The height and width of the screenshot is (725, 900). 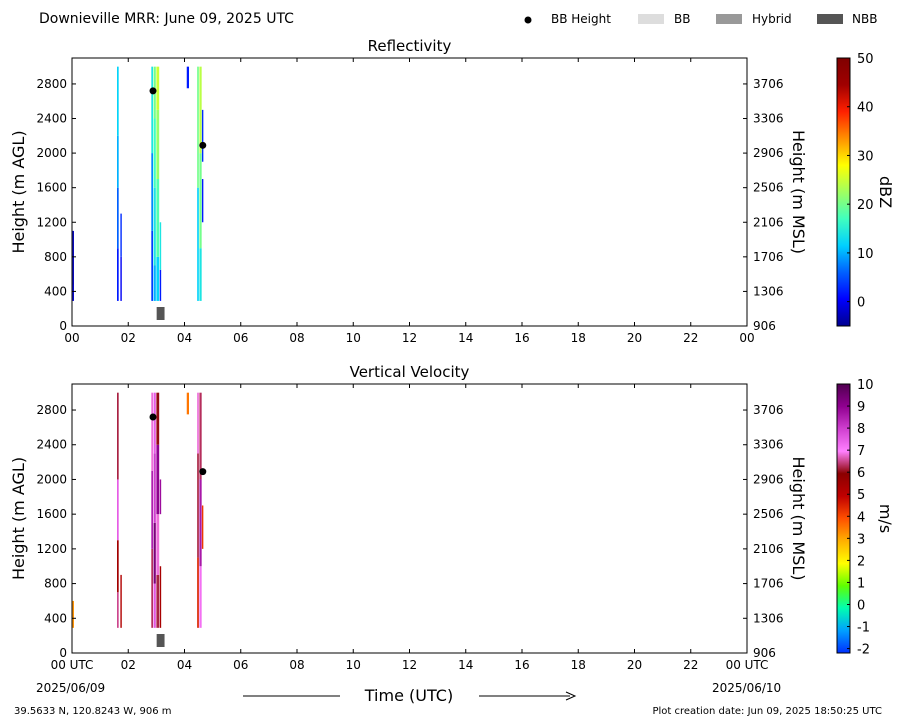 I want to click on y-tick-label-right: 1306, so click(x=768, y=618).